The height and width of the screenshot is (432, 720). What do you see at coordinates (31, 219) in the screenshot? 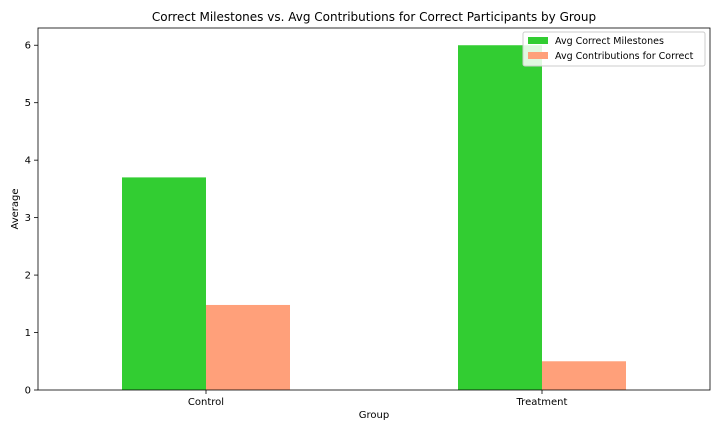
I see `y-axis: 0 1 2 3 4 5 6` at bounding box center [31, 219].